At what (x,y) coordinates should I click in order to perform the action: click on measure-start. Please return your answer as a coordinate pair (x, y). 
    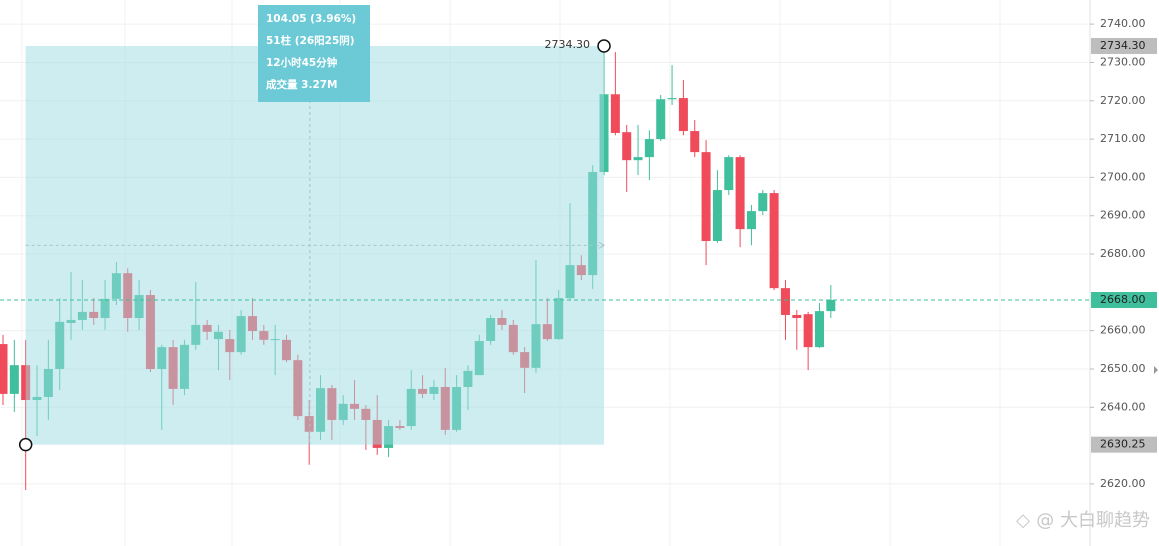
    Looking at the image, I should click on (25, 444).